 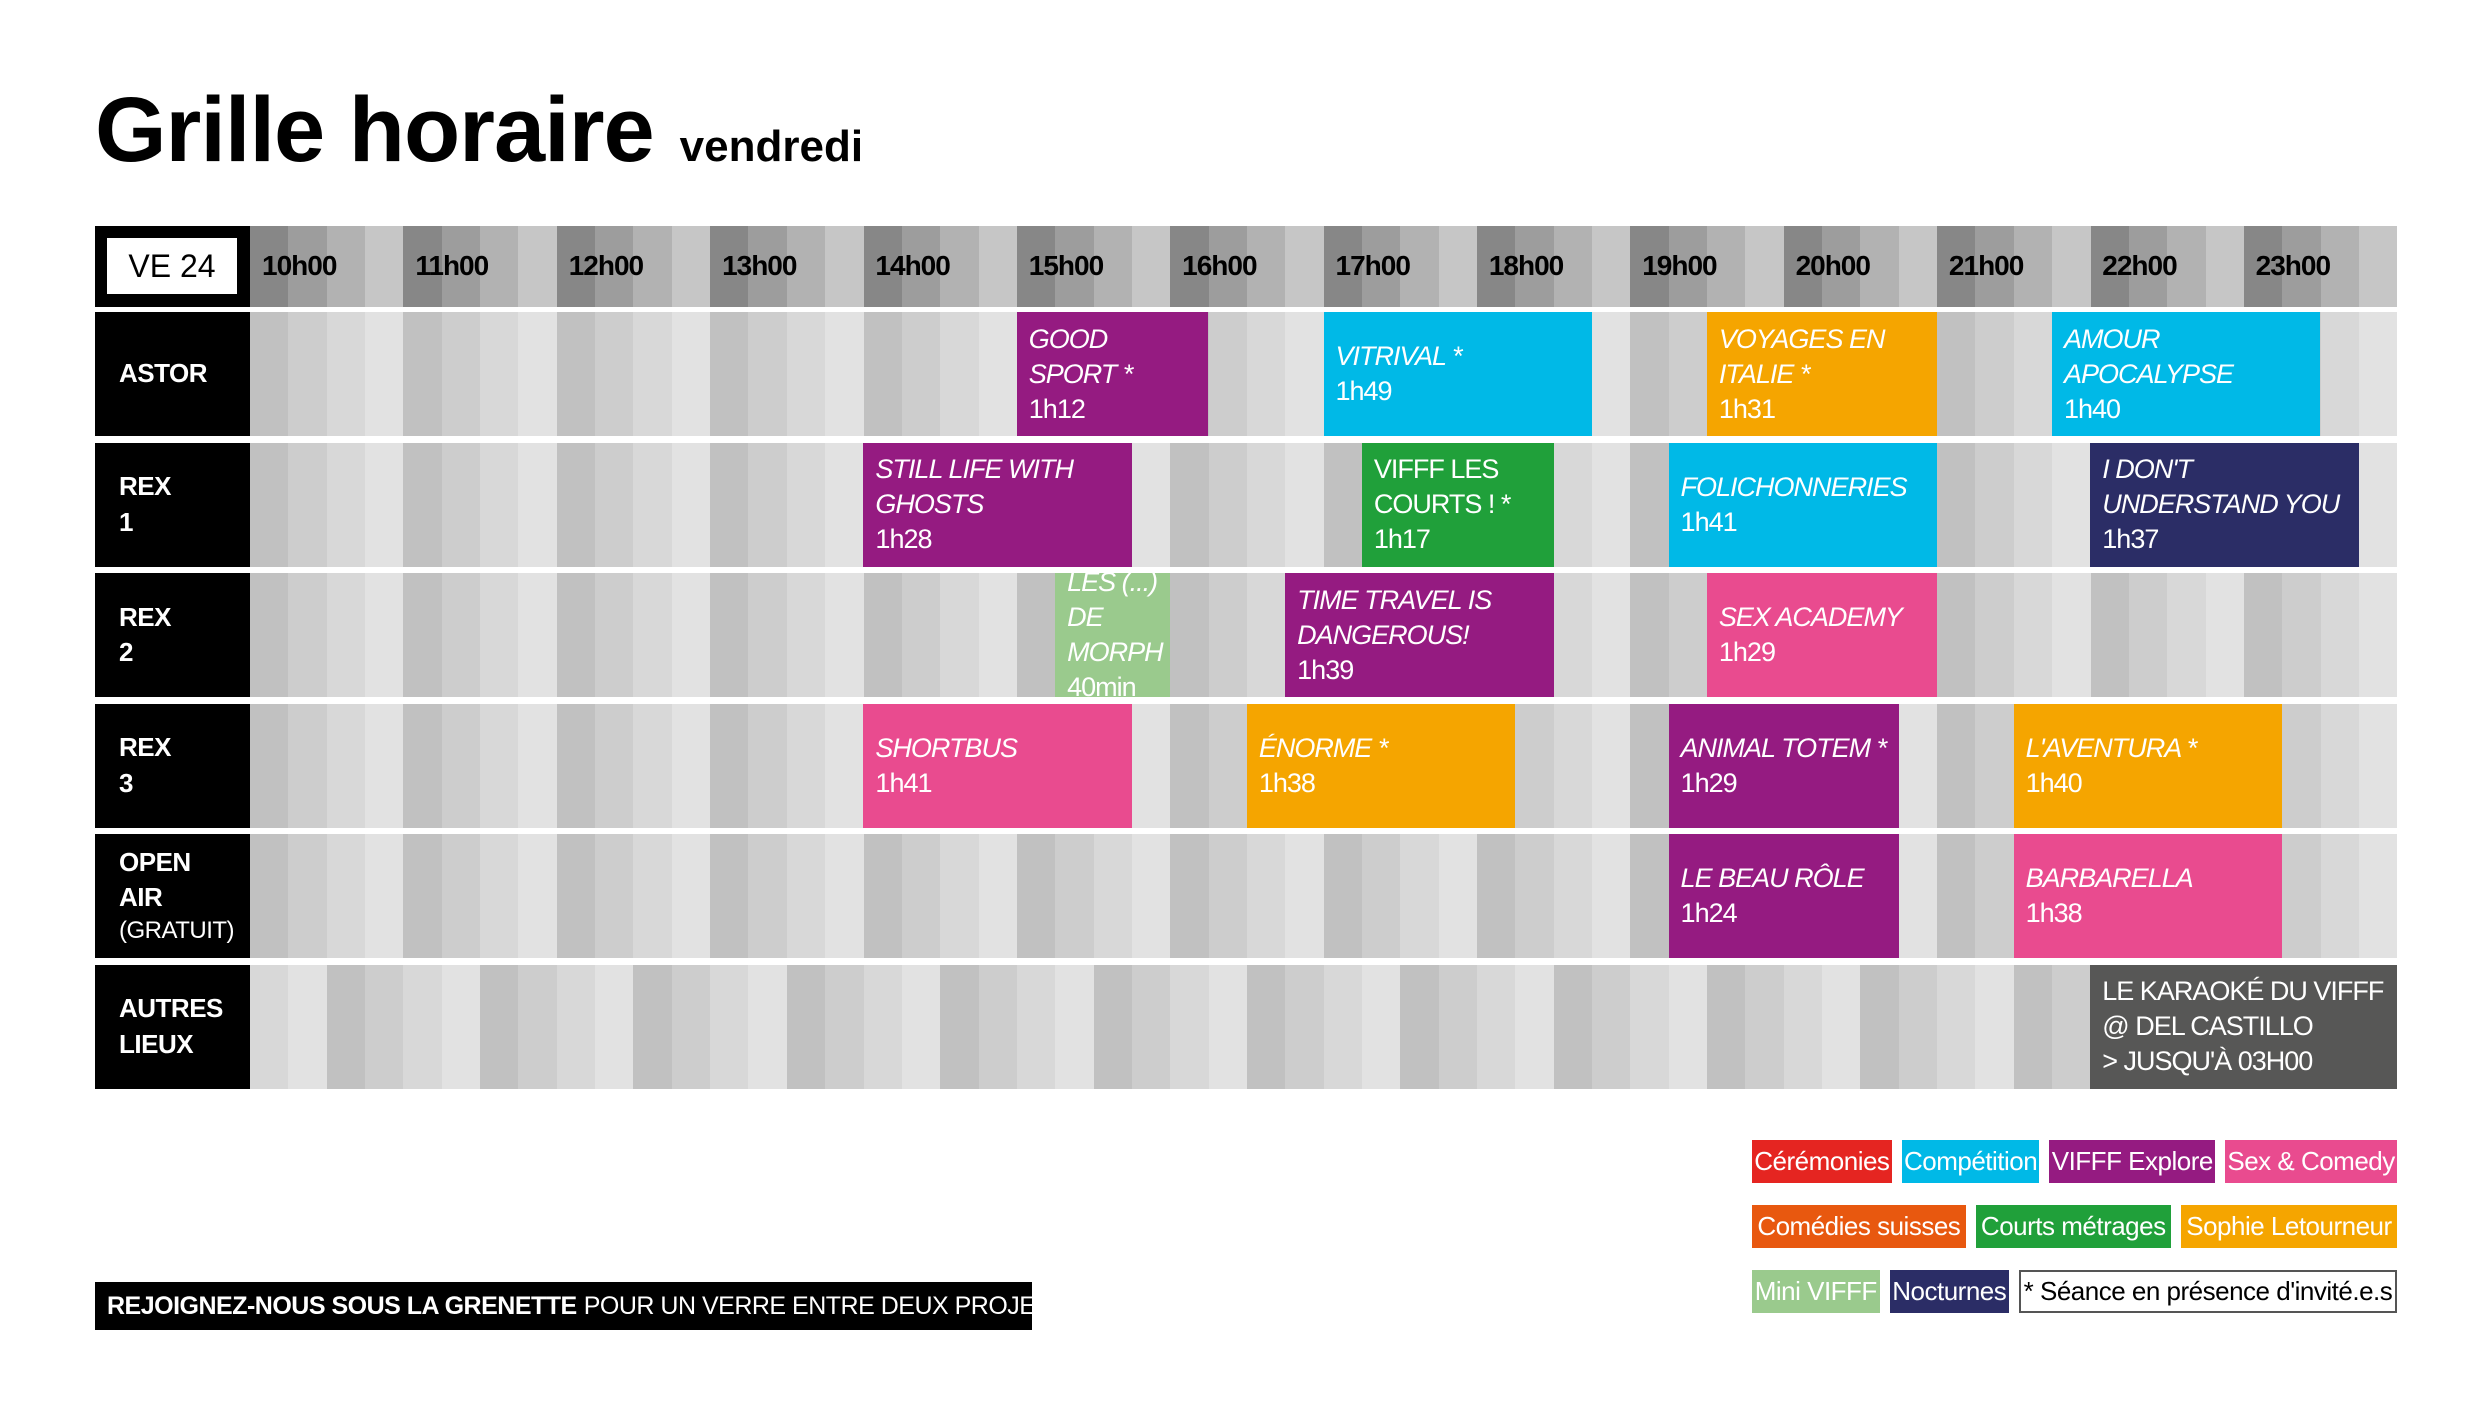 What do you see at coordinates (1324, 1026) in the screenshot?
I see `time-stripes` at bounding box center [1324, 1026].